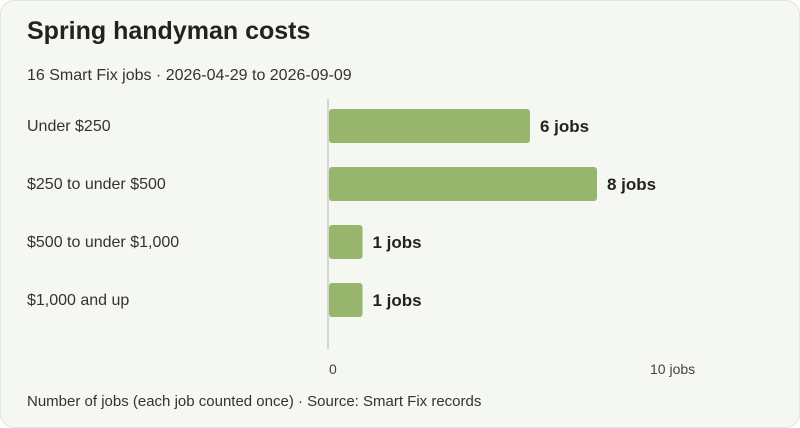 The width and height of the screenshot is (800, 428). Describe the element at coordinates (69, 126) in the screenshot. I see `category-label: Under $250` at that location.